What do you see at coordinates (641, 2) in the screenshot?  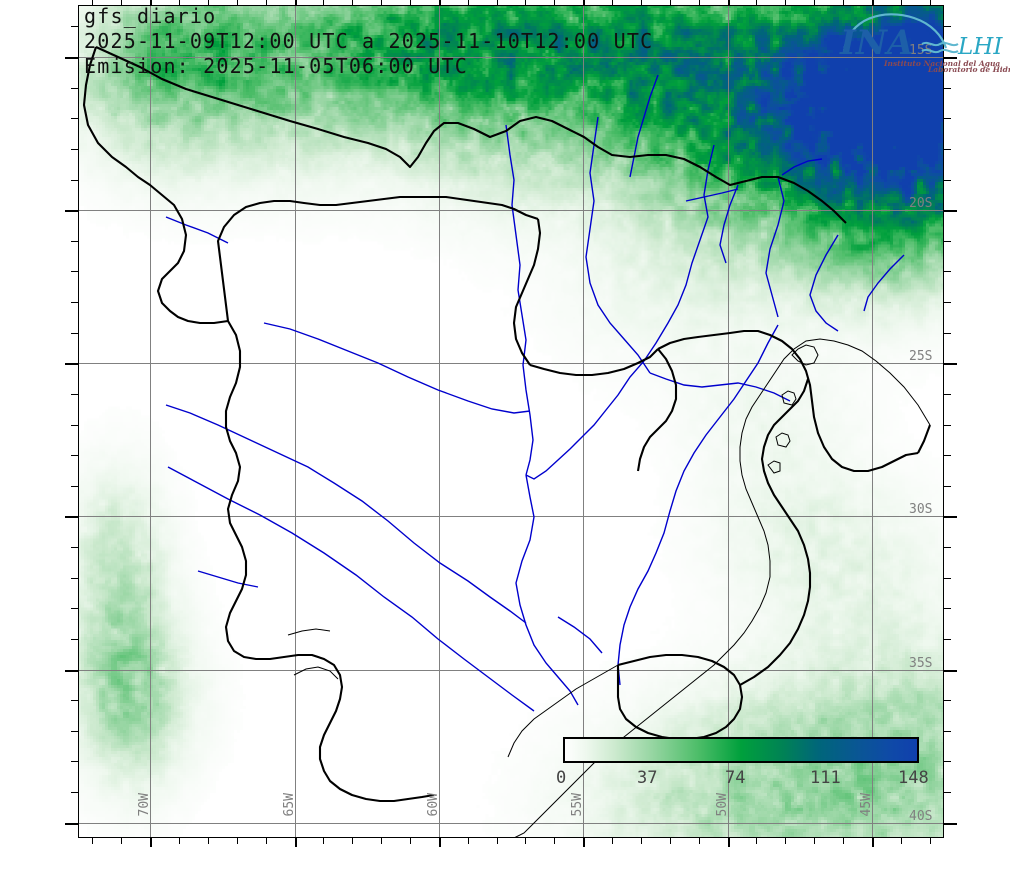 I see `tick-top-lon--53` at bounding box center [641, 2].